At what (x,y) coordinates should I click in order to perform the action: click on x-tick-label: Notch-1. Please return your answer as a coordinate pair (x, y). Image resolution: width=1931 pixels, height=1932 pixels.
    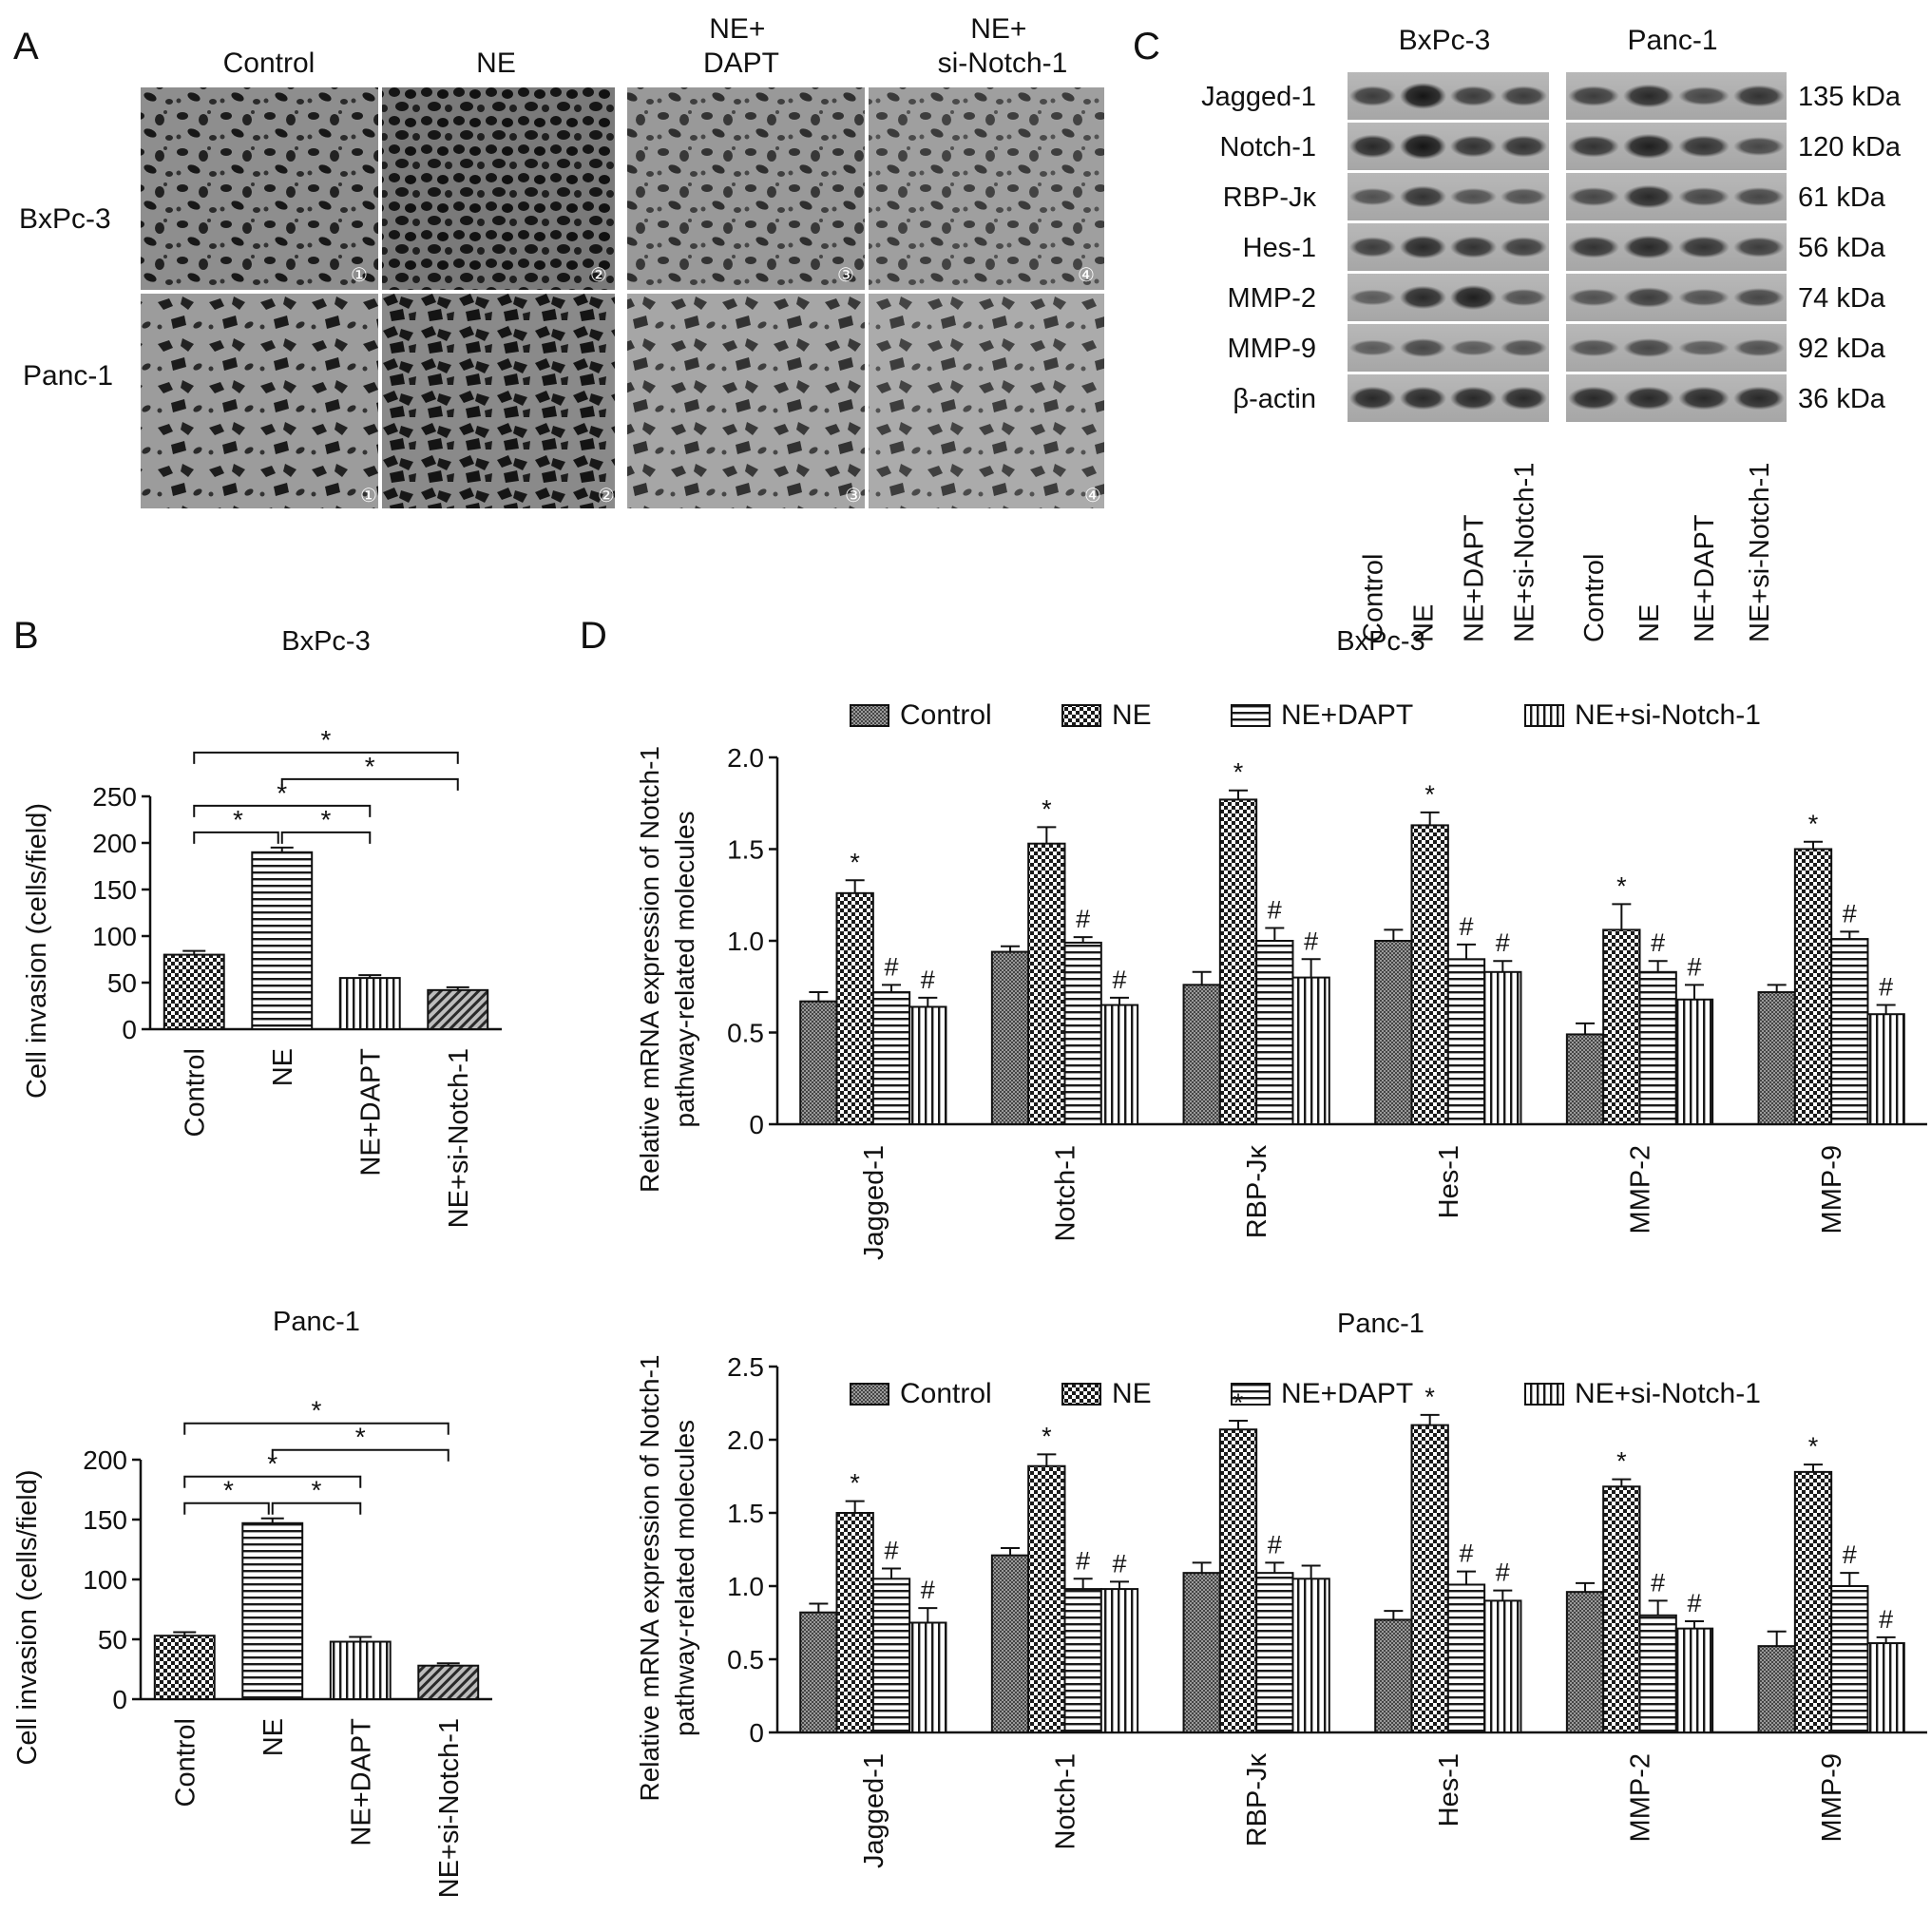
    Looking at the image, I should click on (1066, 1801).